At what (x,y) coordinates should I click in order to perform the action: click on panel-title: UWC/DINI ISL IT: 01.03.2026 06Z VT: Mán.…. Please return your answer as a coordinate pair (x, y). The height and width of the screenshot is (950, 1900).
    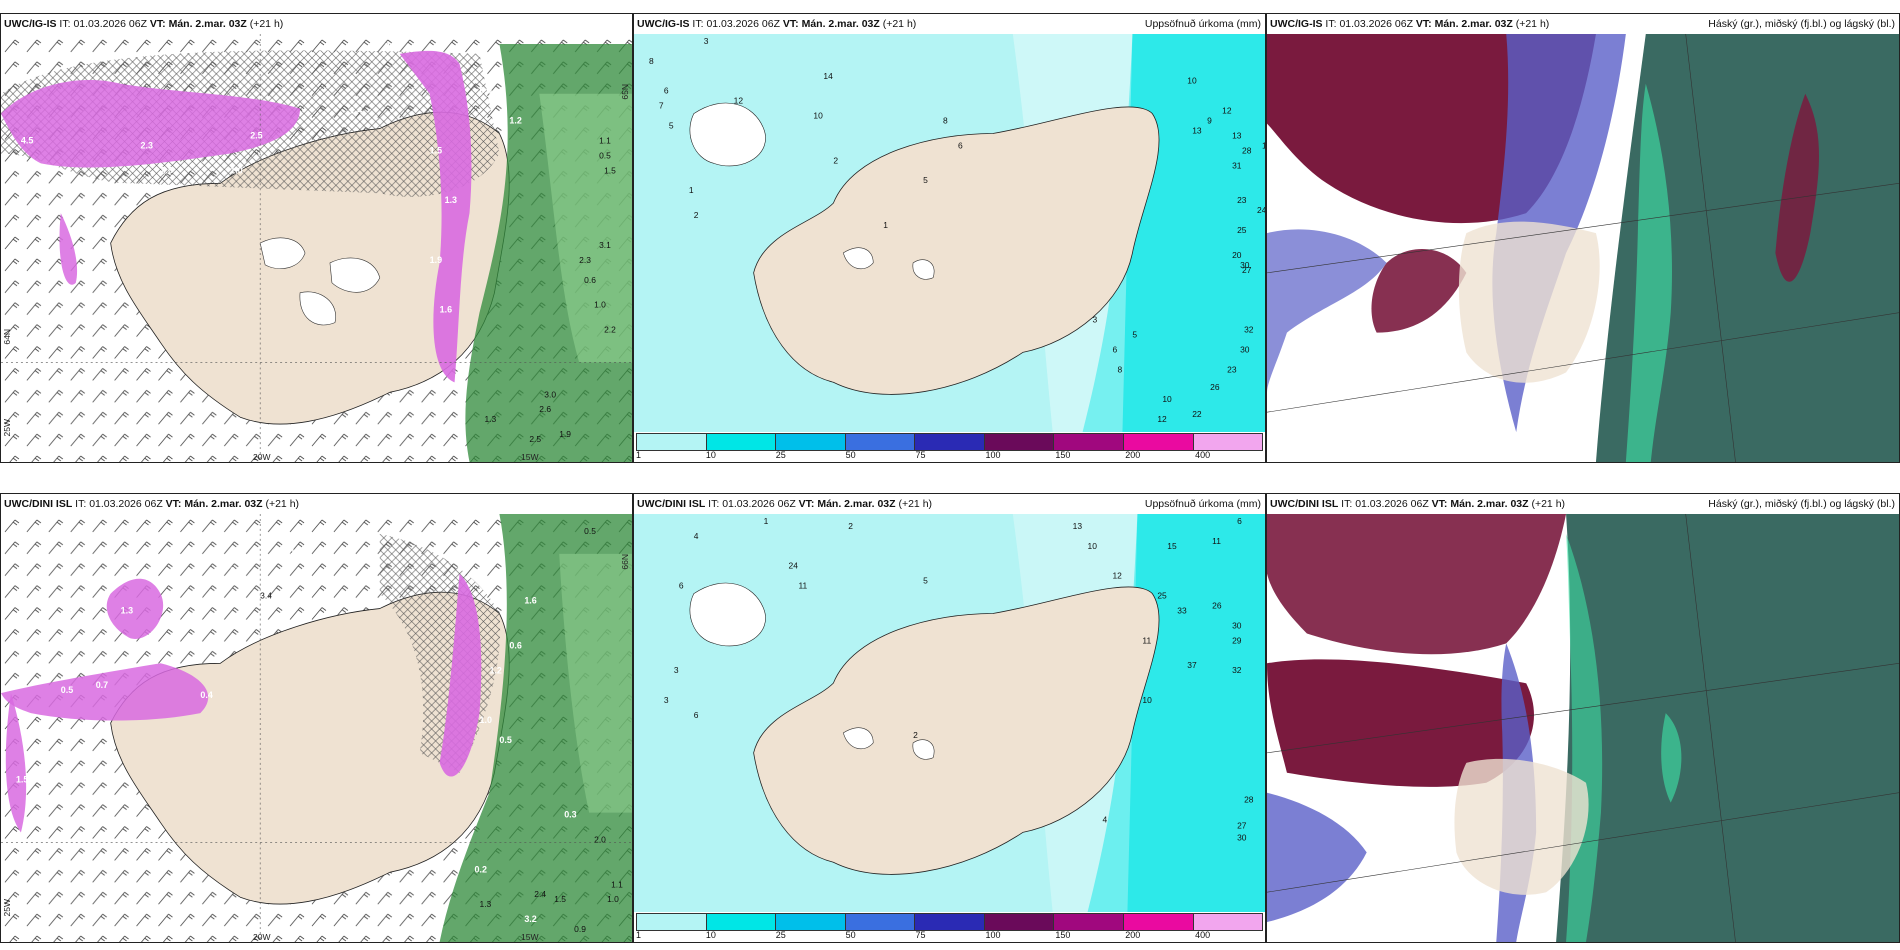
    Looking at the image, I should click on (316, 504).